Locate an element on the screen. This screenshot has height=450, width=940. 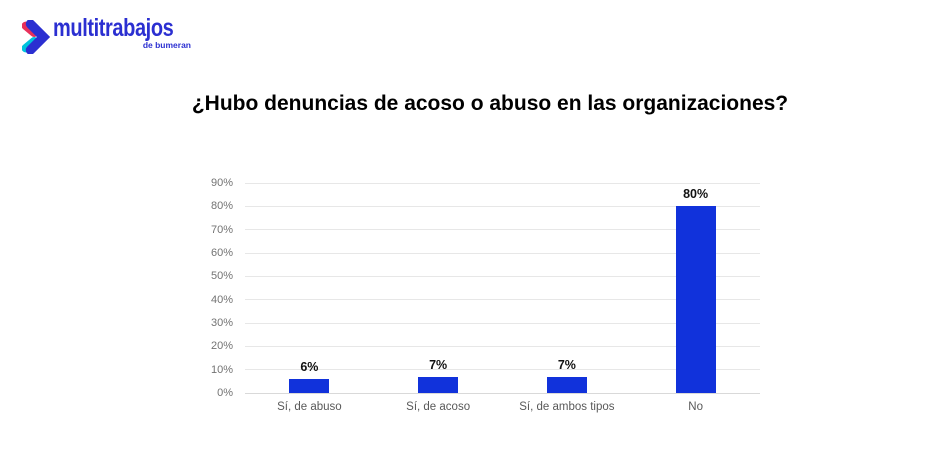
brand-name: multitrabajos is located at coordinates (113, 28).